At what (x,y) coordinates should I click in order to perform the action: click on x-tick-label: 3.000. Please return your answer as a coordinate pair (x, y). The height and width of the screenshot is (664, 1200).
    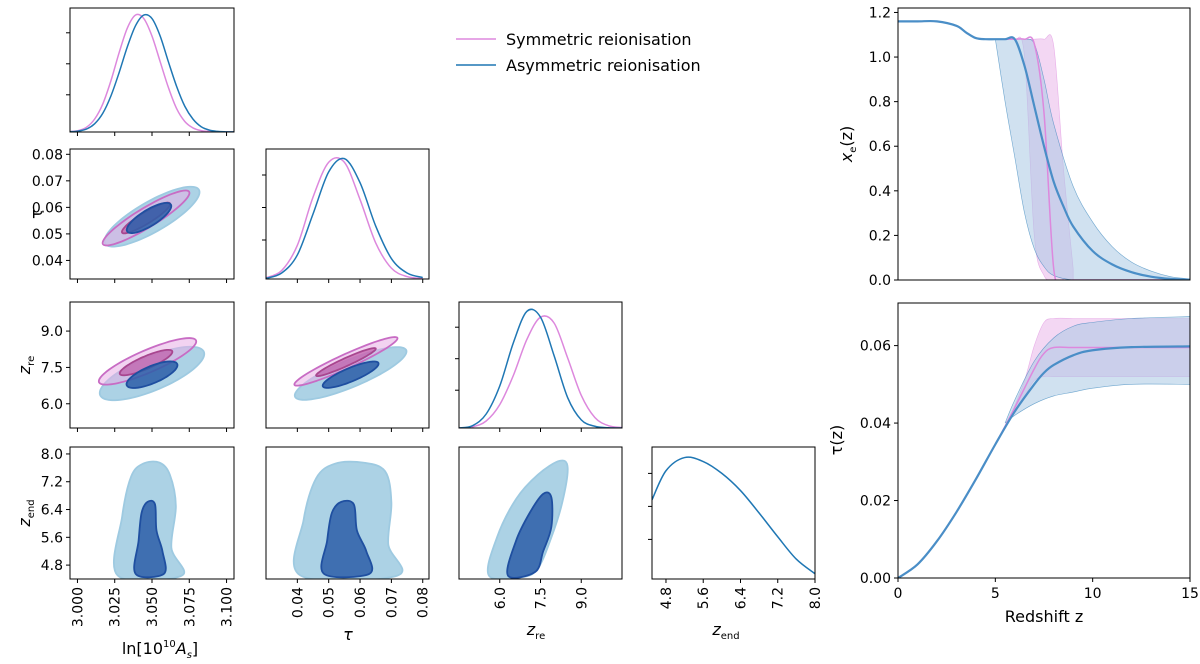
    Looking at the image, I should click on (78, 607).